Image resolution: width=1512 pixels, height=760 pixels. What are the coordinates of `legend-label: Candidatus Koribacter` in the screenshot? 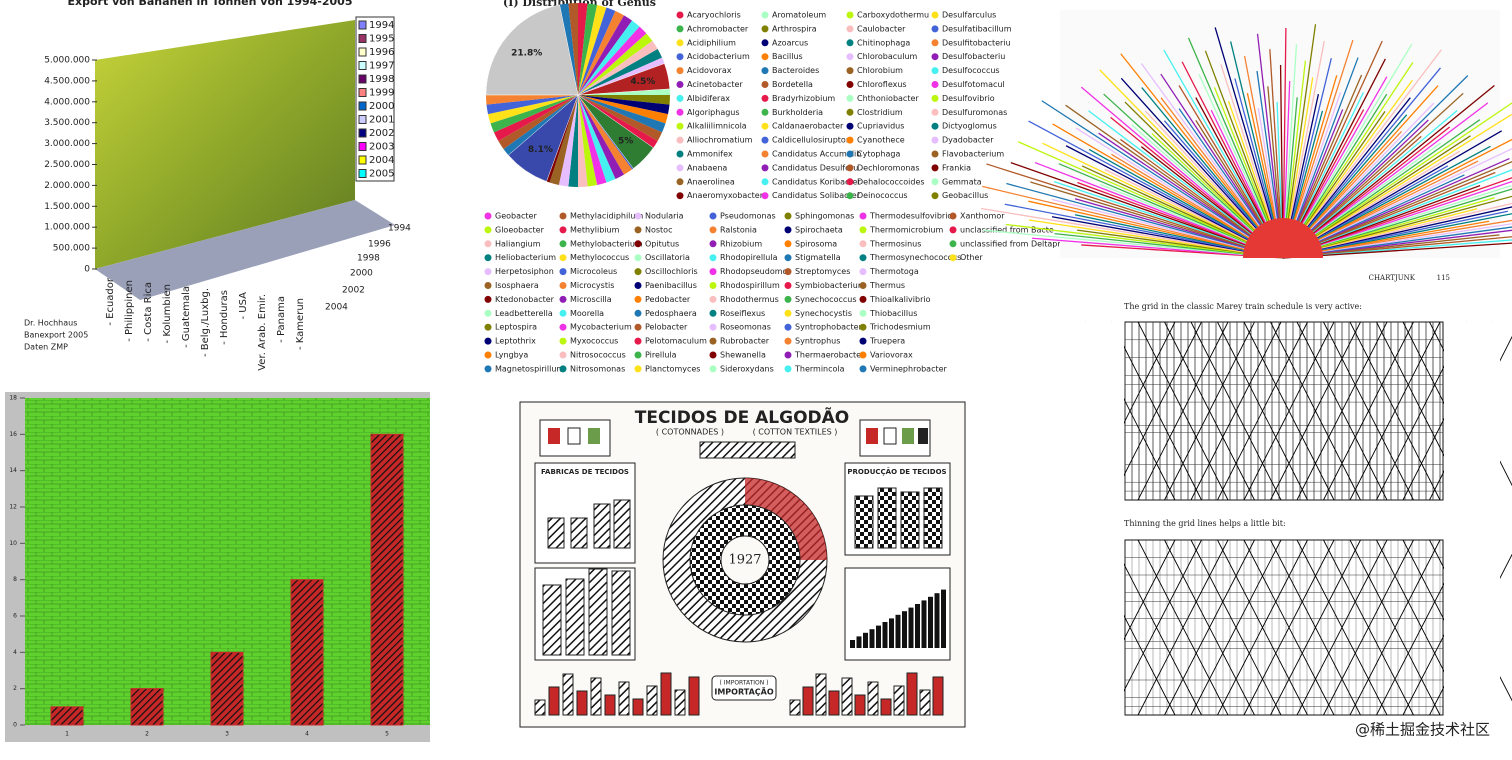 It's located at (816, 181).